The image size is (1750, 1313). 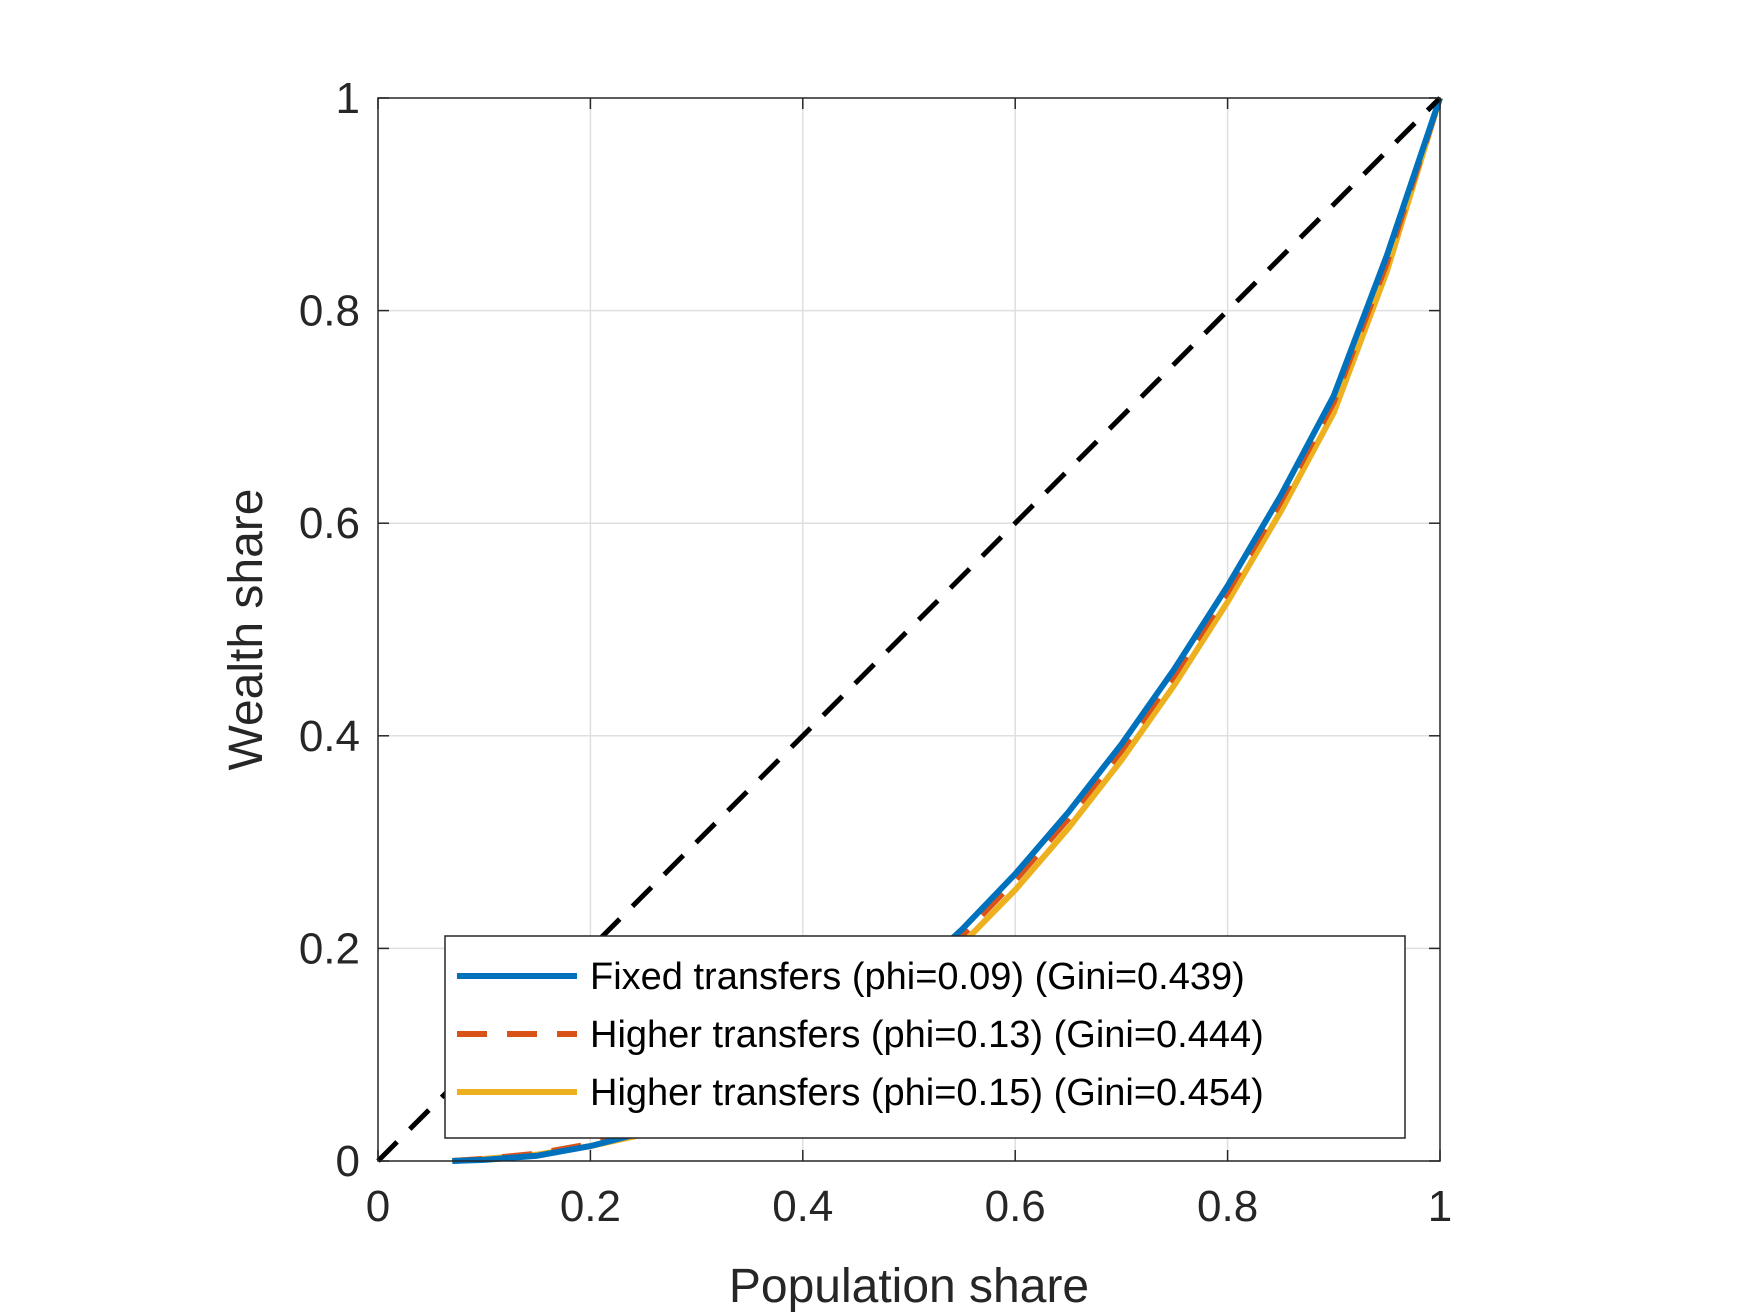 I want to click on y-tick-label: 1, so click(x=348, y=98).